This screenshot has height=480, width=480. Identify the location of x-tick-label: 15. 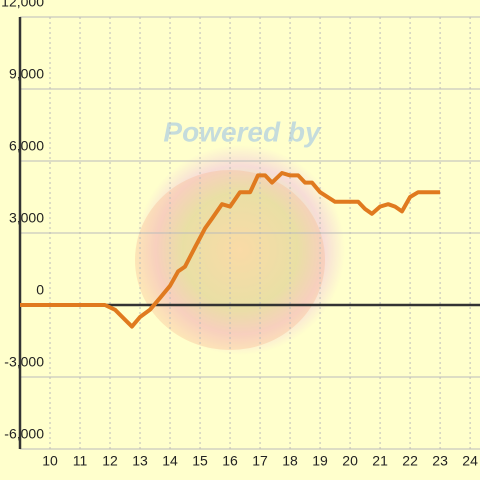
(200, 461).